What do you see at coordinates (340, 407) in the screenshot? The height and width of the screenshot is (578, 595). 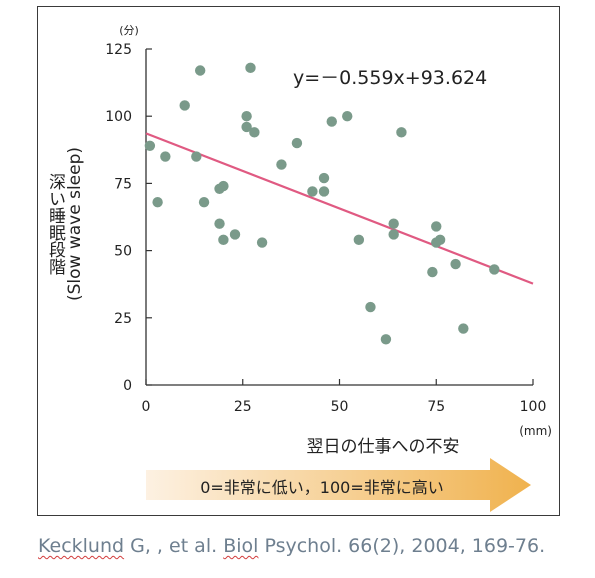 I see `x-tick-label: 50` at bounding box center [340, 407].